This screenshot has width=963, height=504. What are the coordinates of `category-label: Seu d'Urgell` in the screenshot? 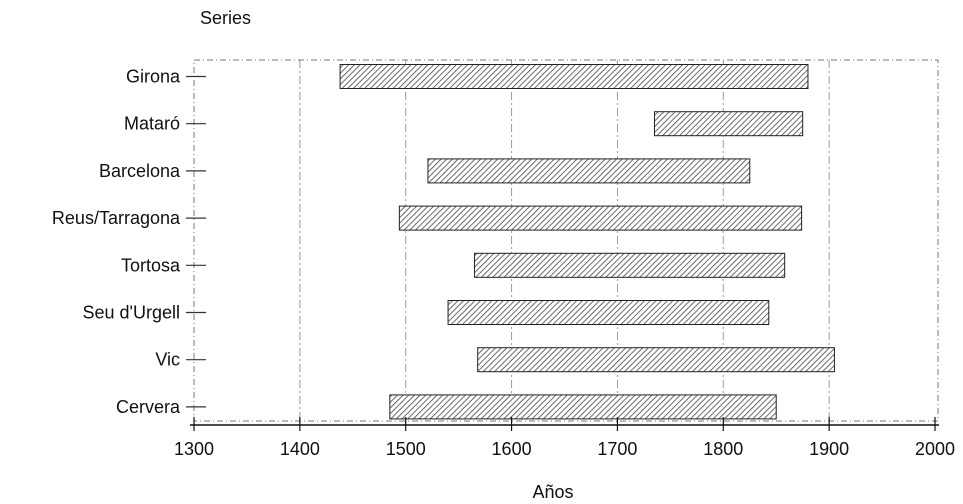 It's located at (132, 313).